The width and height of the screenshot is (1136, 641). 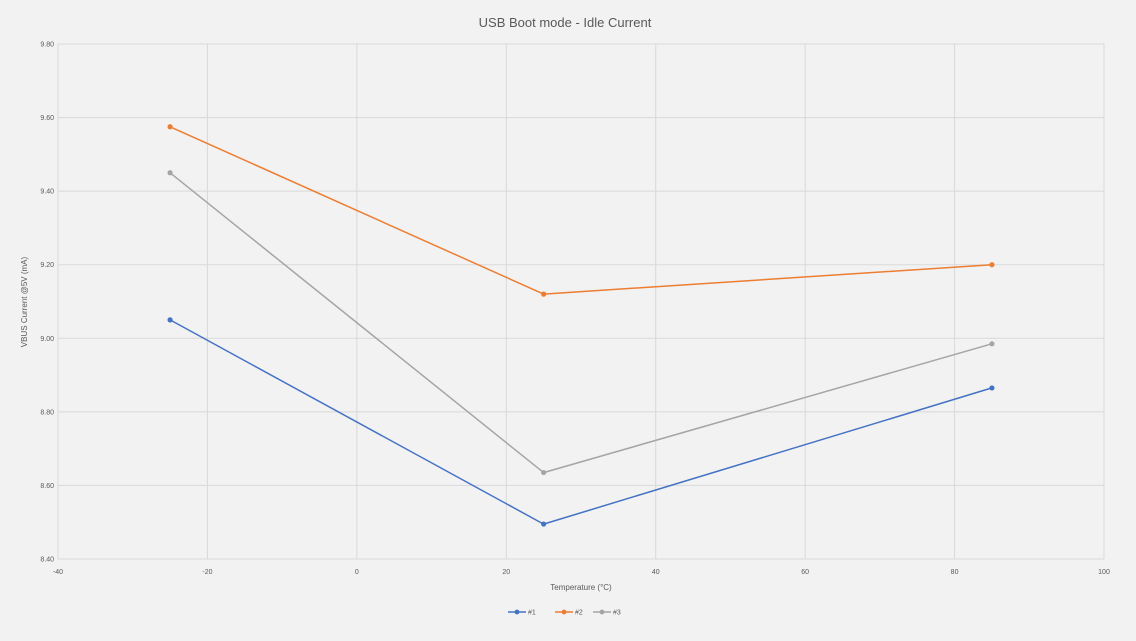 I want to click on y-tick-label-5: 9.40, so click(x=47, y=192).